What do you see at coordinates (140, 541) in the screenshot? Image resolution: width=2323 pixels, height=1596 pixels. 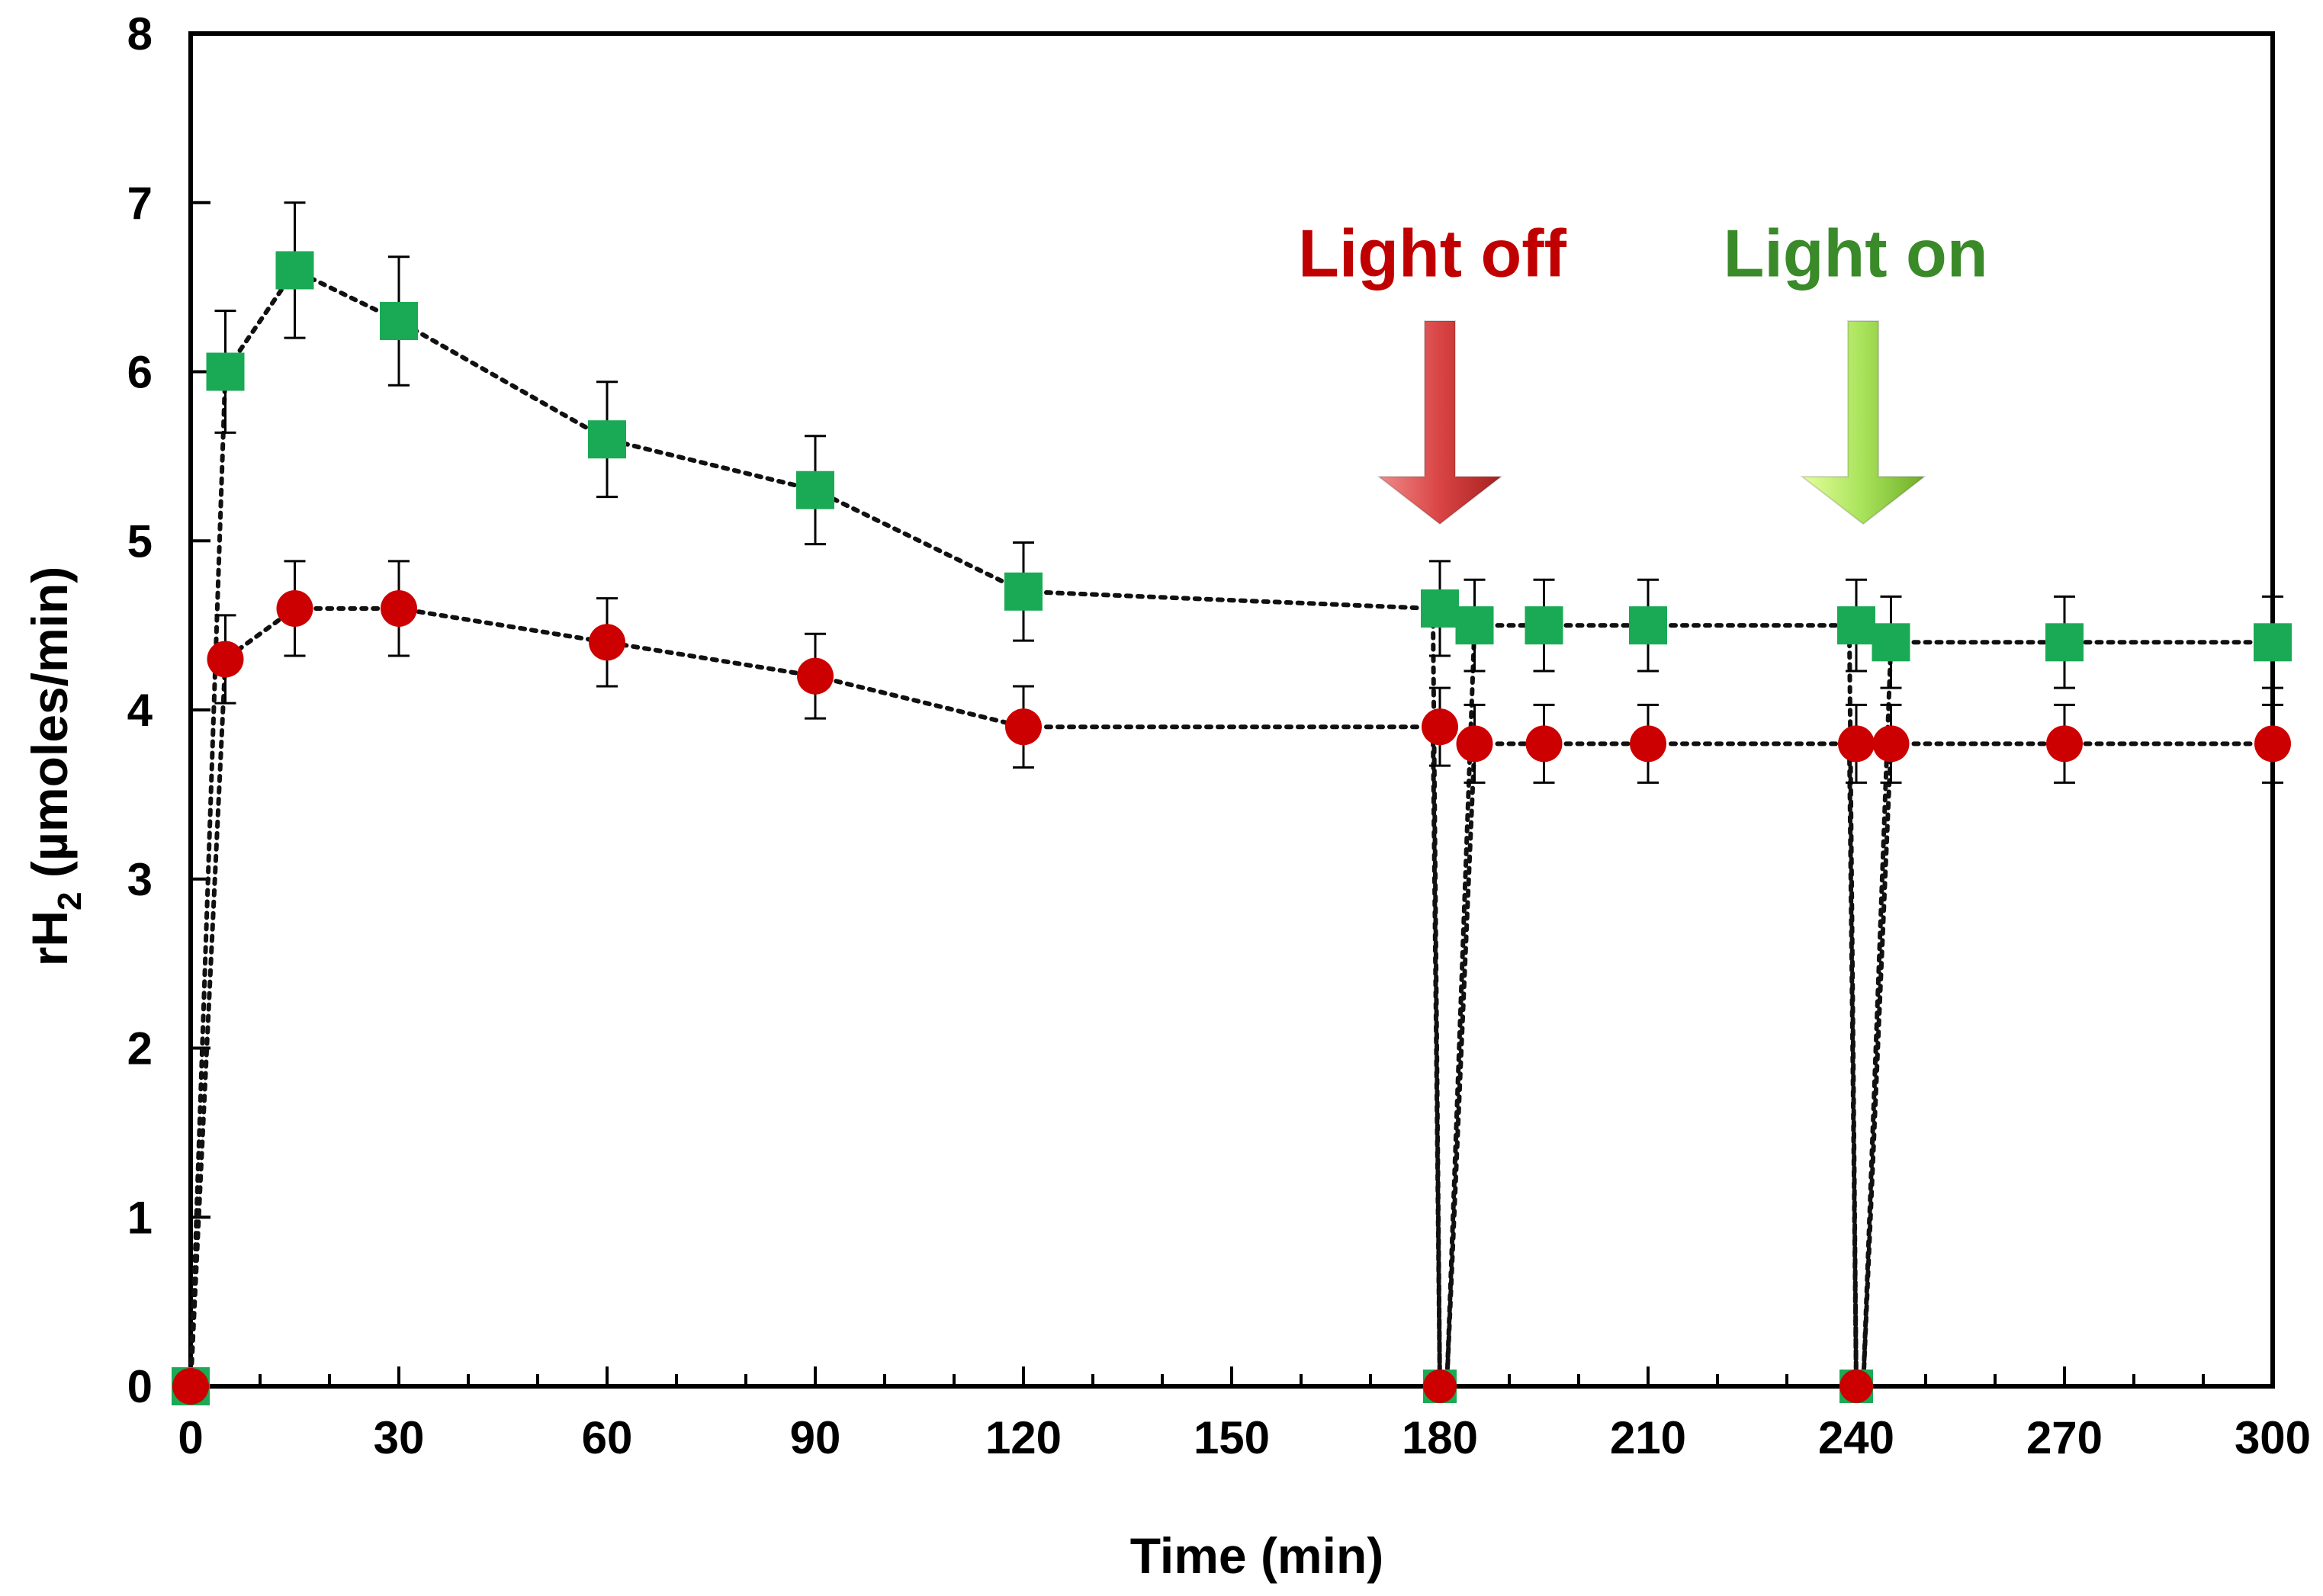 I see `y-tick-label: 5` at bounding box center [140, 541].